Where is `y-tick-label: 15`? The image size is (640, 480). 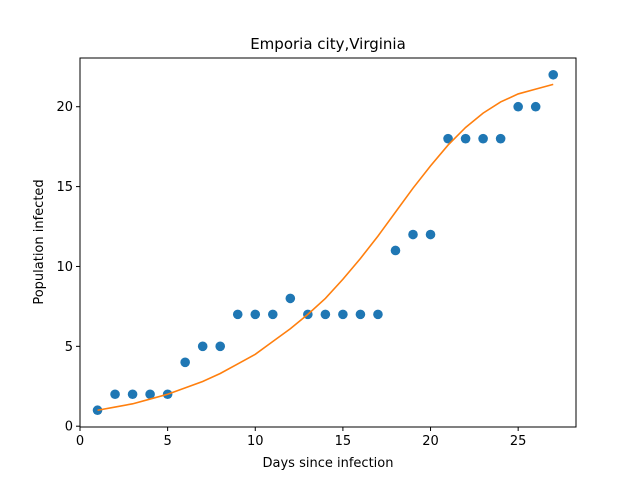 y-tick-label: 15 is located at coordinates (64, 187).